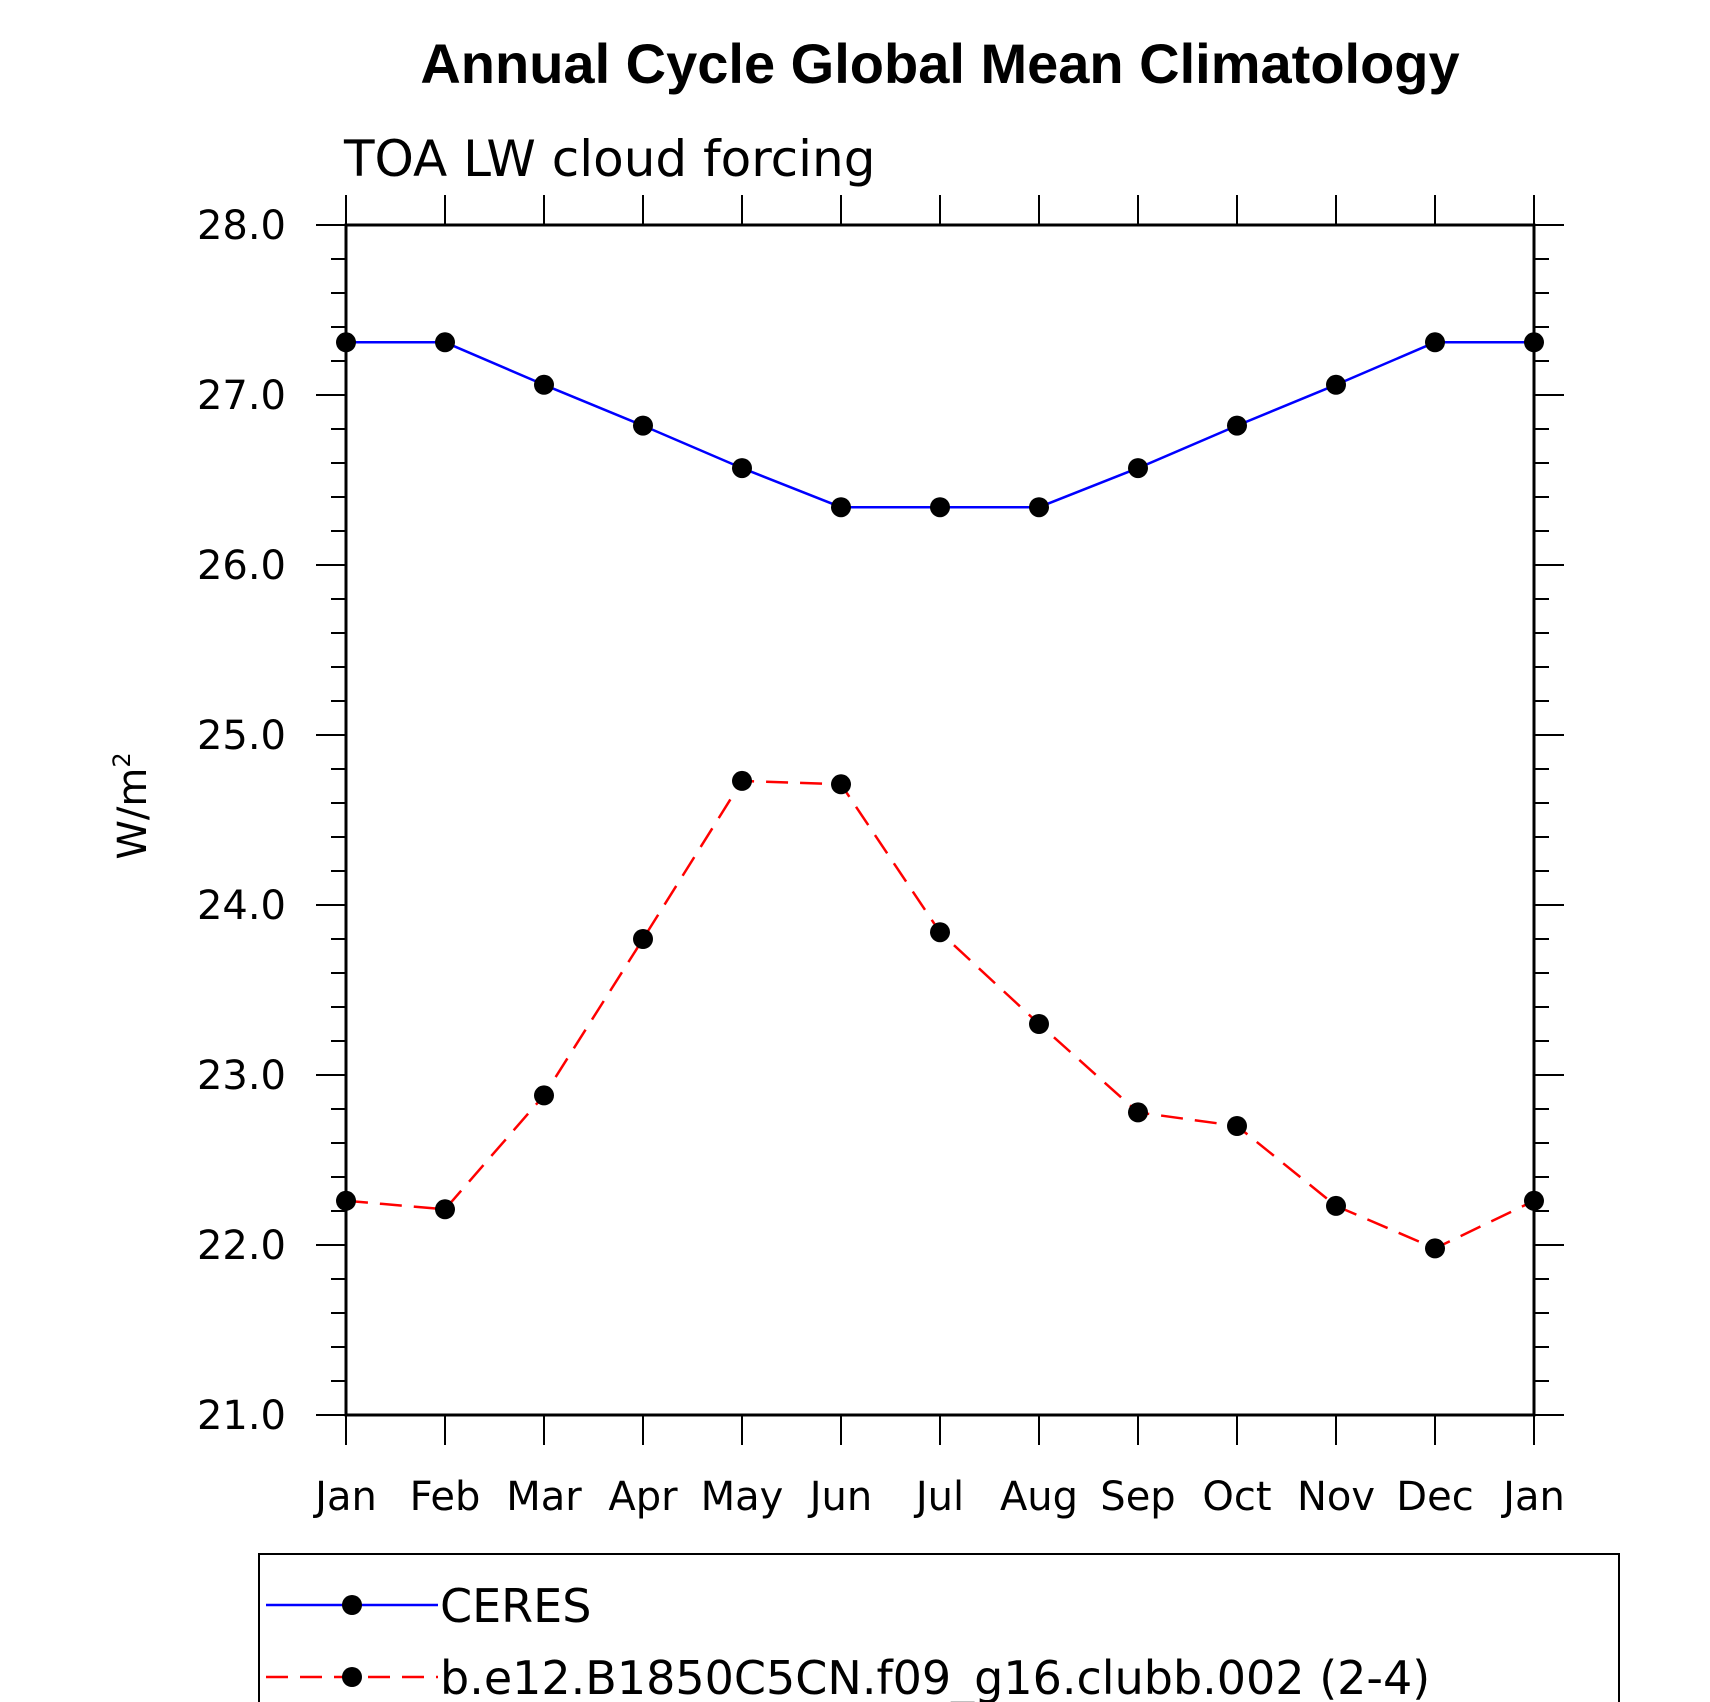  Describe the element at coordinates (133, 814) in the screenshot. I see `y-axis-label-units: W/m` at that location.